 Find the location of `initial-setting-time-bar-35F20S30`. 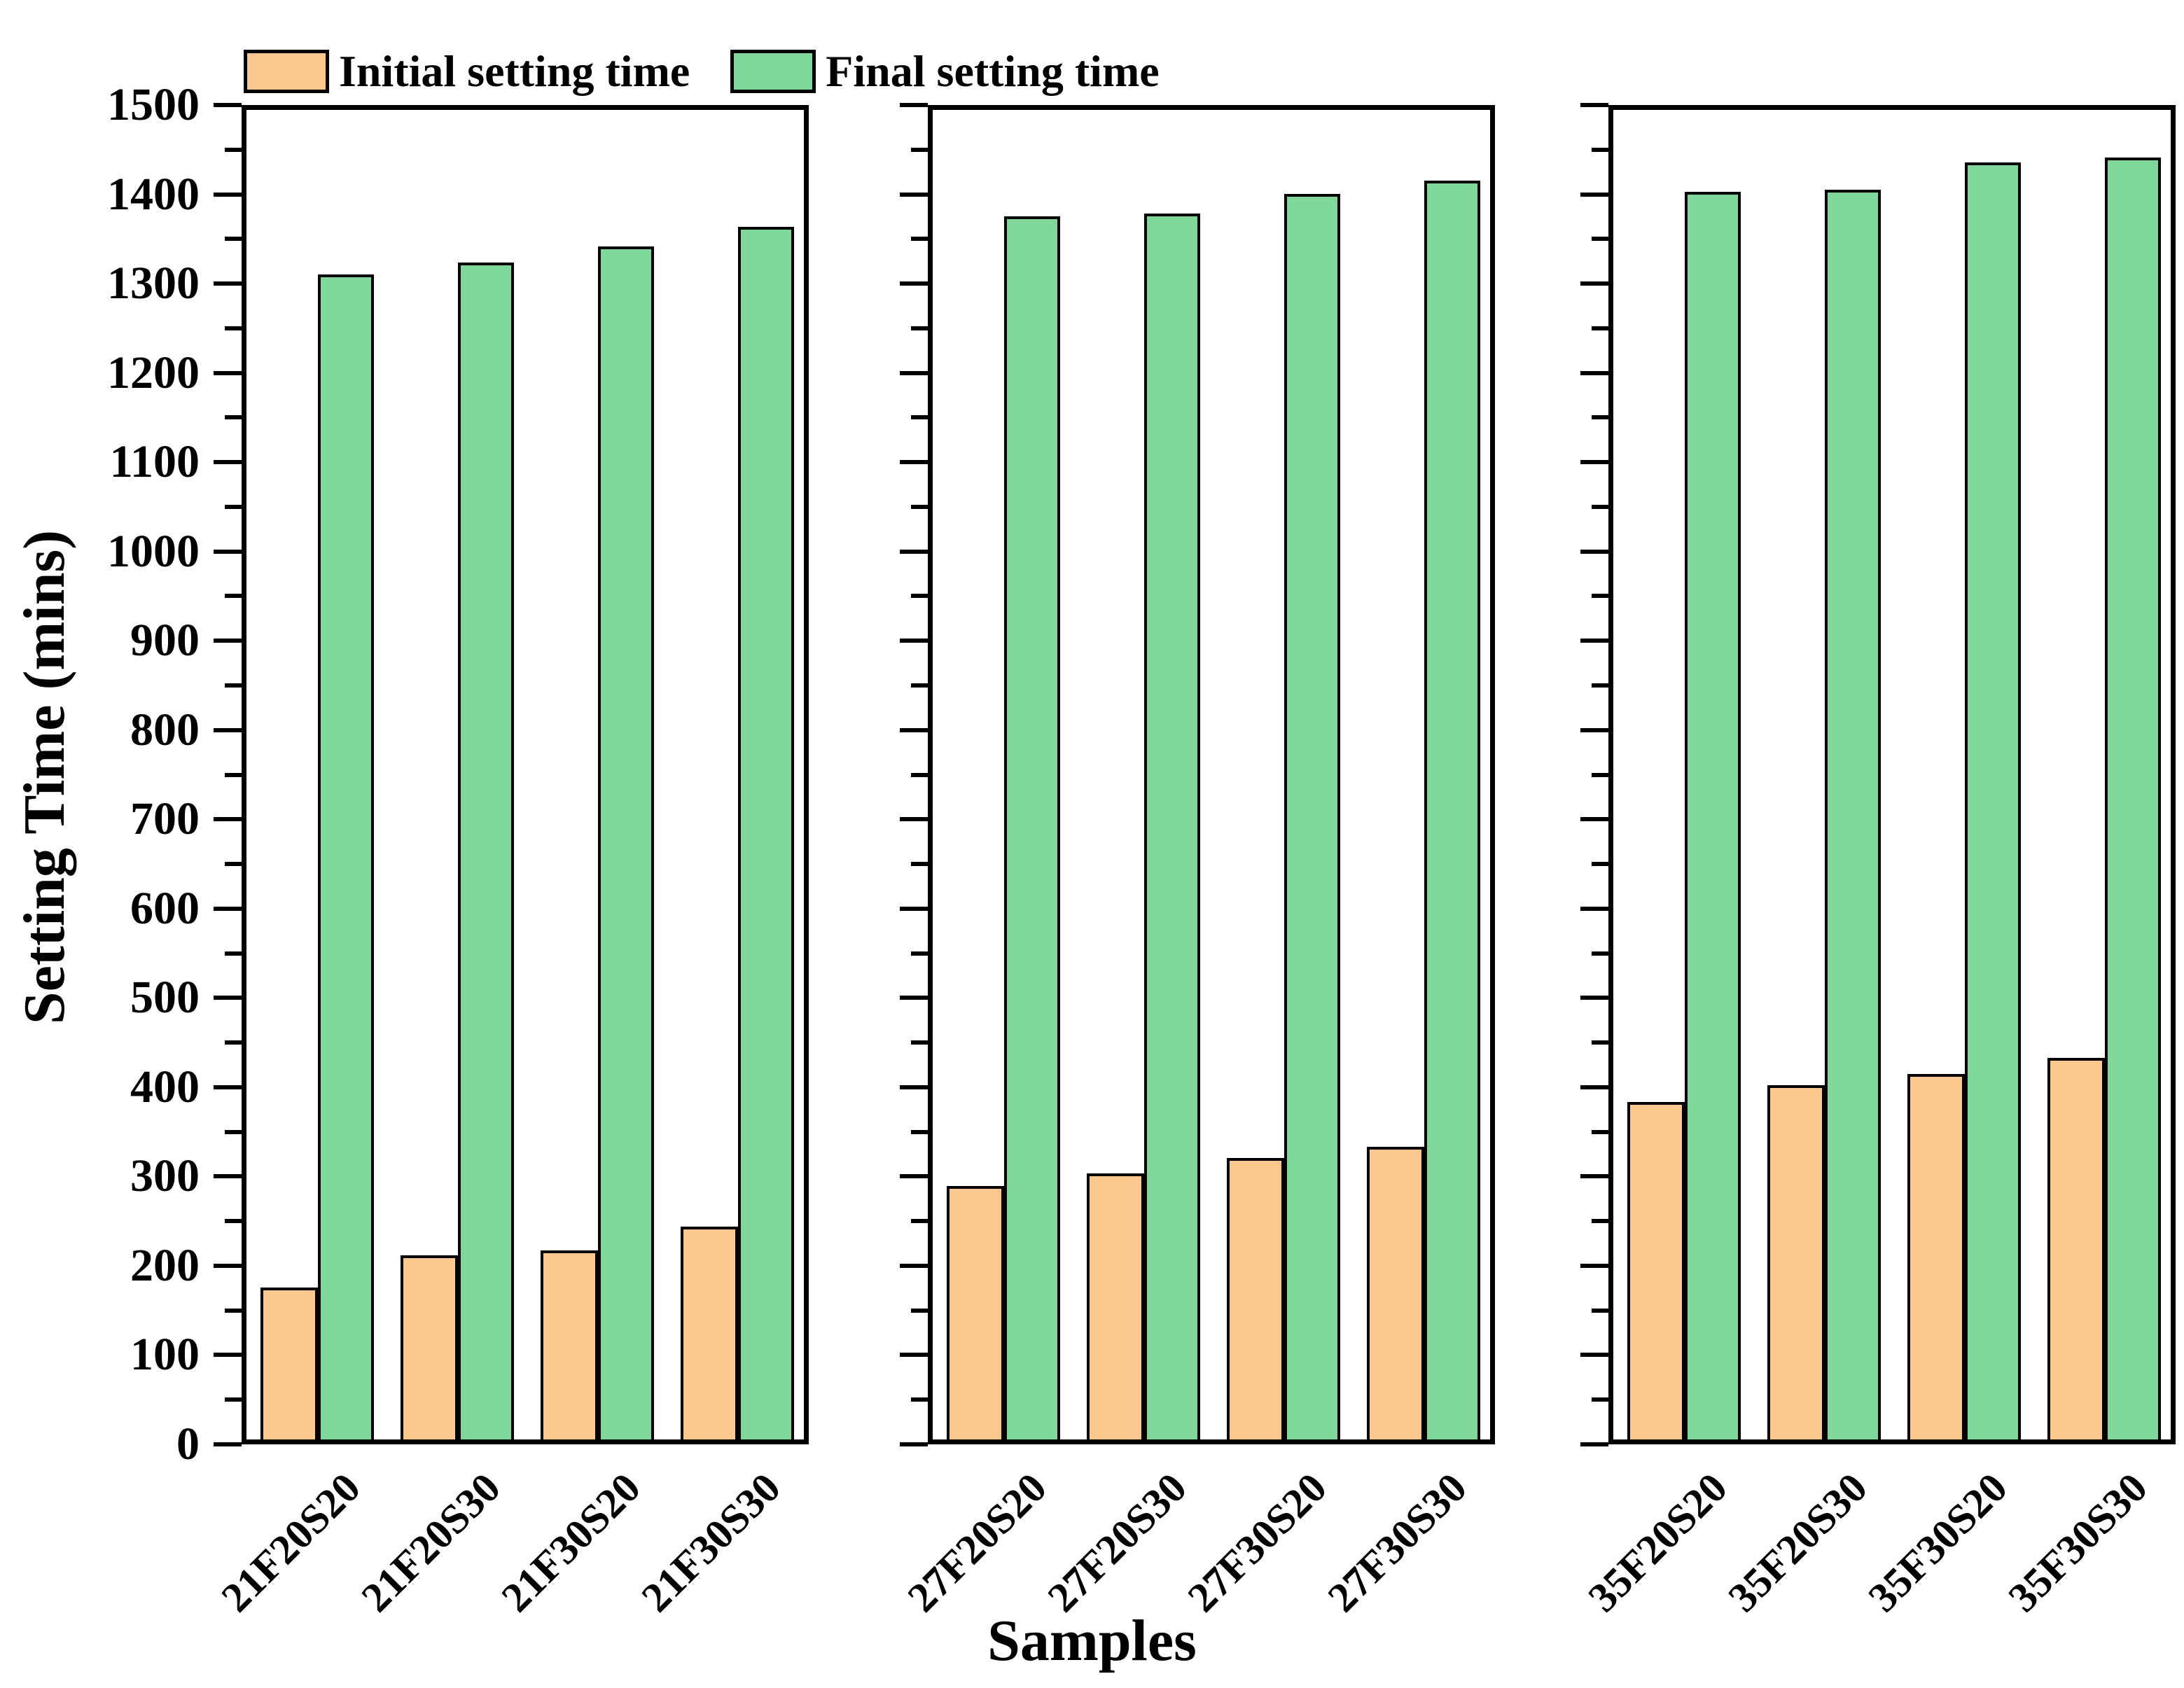

initial-setting-time-bar-35F20S30 is located at coordinates (1796, 1262).